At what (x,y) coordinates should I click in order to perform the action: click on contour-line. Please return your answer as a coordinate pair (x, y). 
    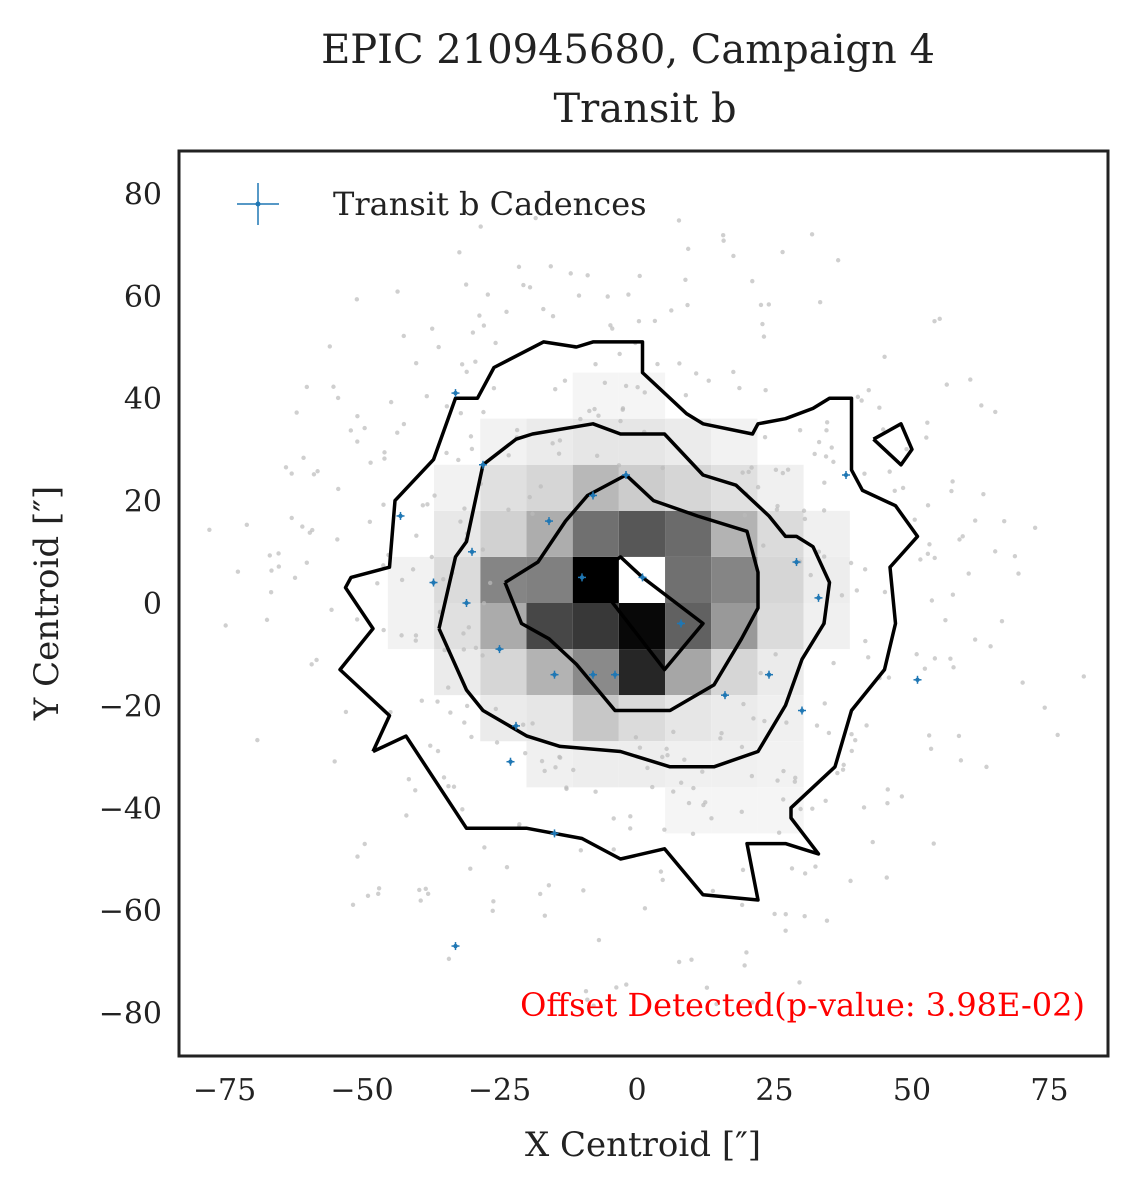
    Looking at the image, I should click on (634, 595).